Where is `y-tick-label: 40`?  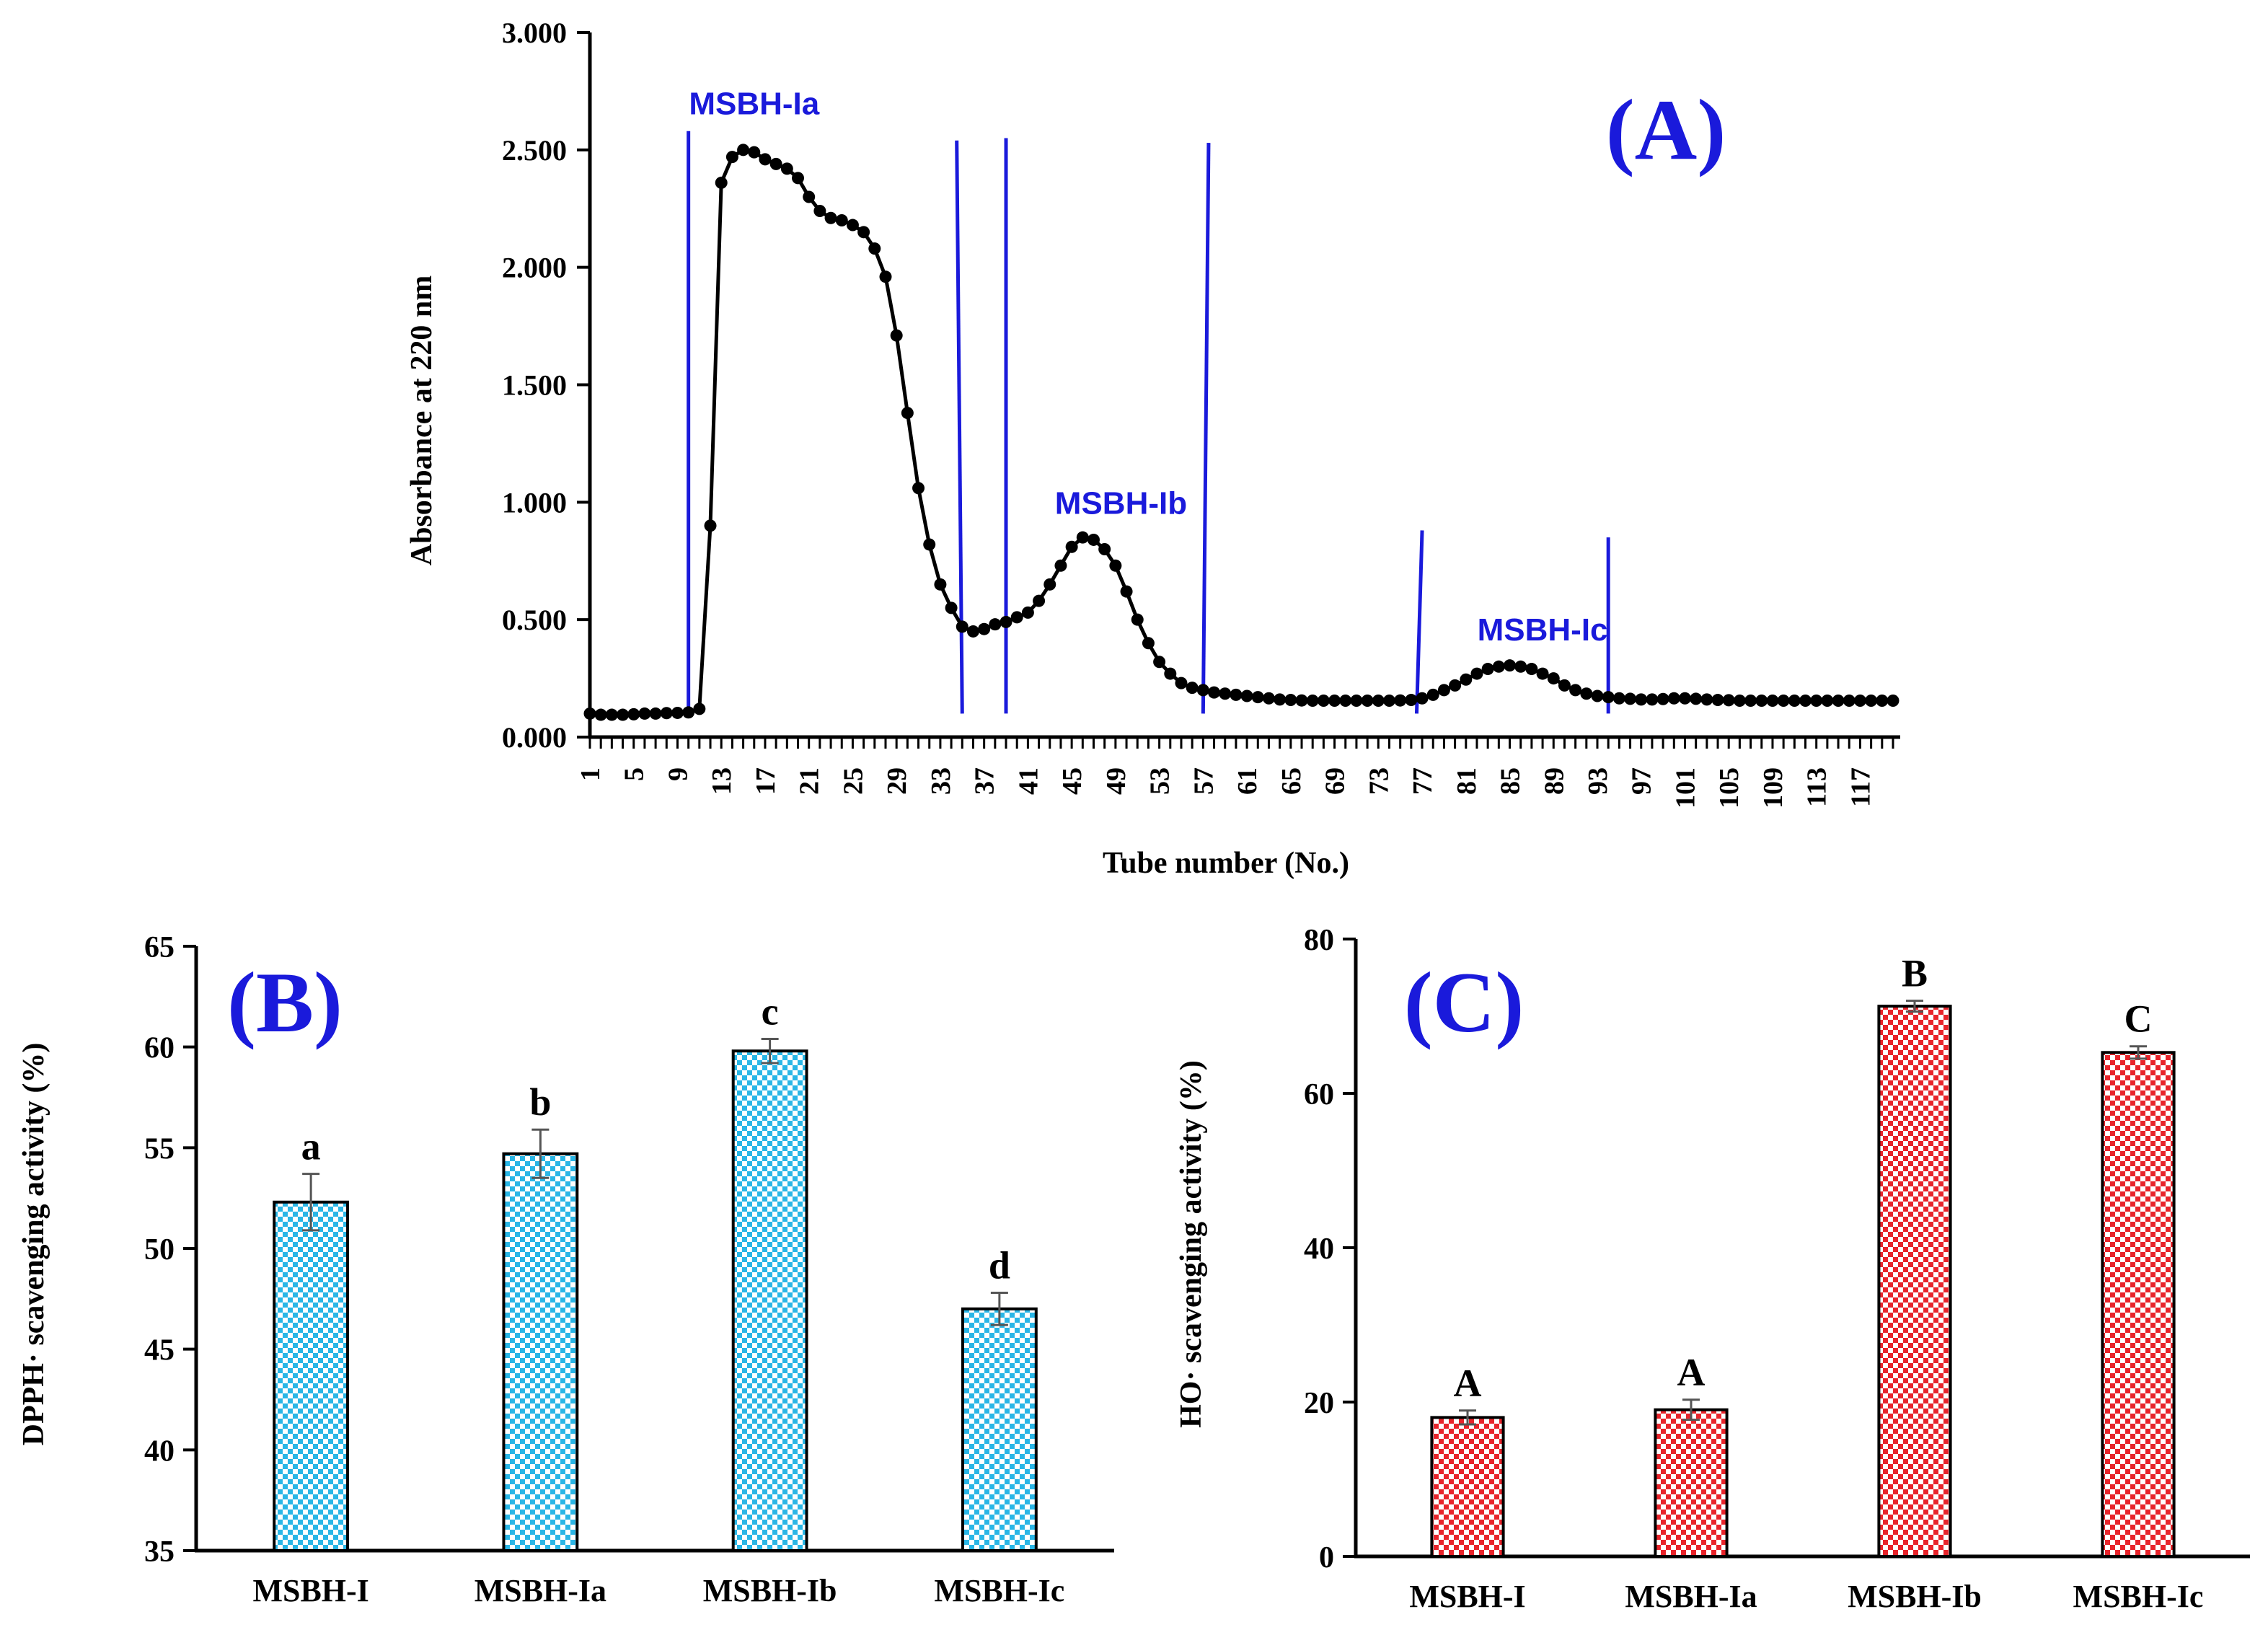 y-tick-label: 40 is located at coordinates (159, 1451).